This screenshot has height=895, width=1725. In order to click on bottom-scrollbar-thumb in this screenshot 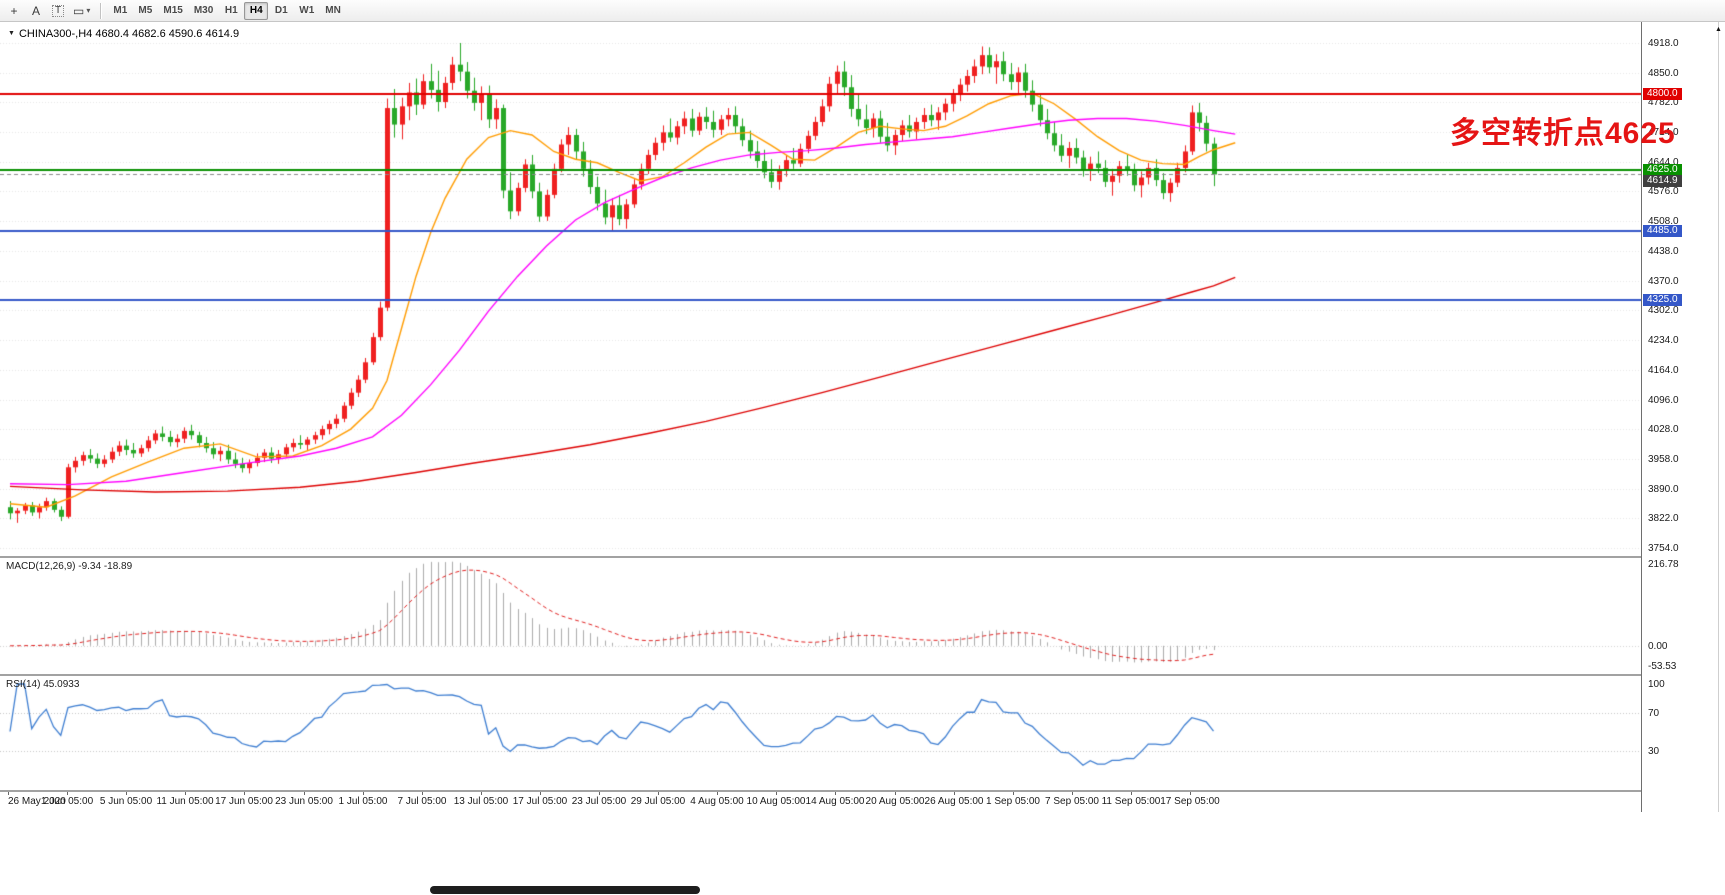, I will do `click(565, 890)`.